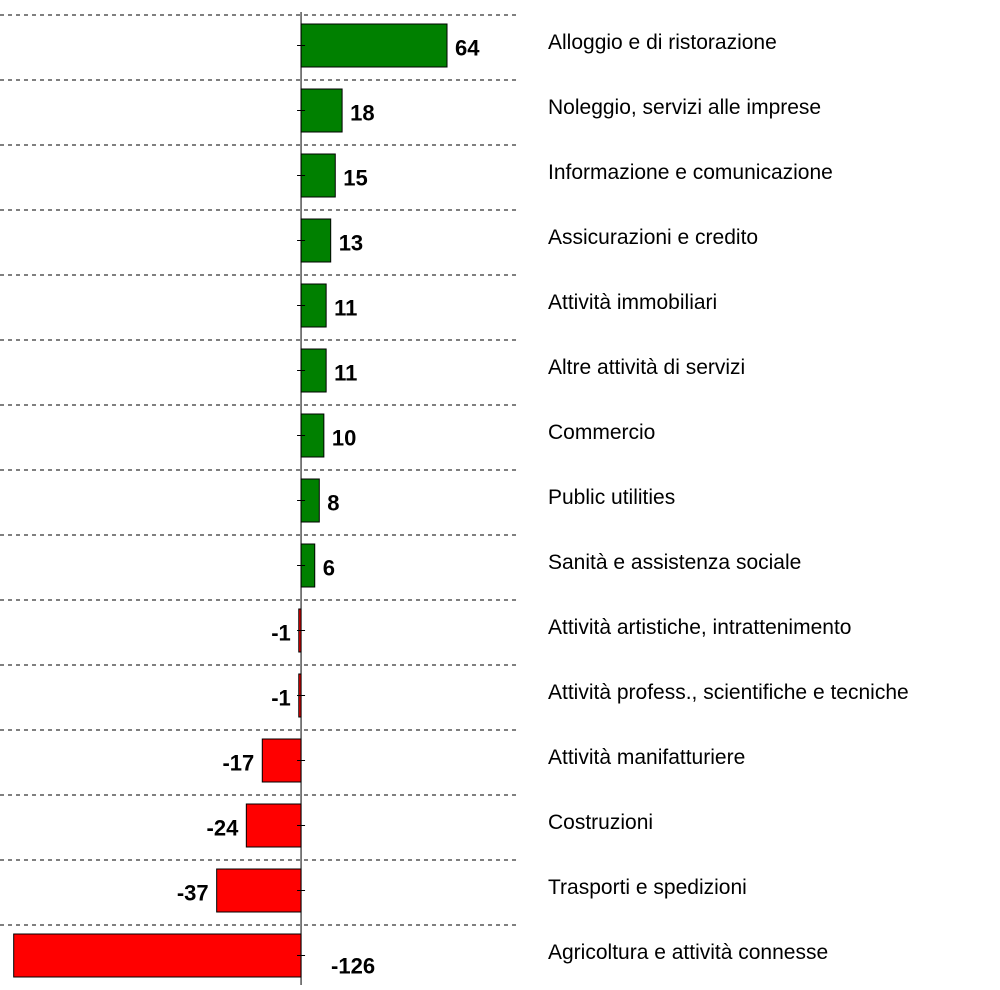 This screenshot has height=990, width=1000. I want to click on value-label: 10, so click(344, 437).